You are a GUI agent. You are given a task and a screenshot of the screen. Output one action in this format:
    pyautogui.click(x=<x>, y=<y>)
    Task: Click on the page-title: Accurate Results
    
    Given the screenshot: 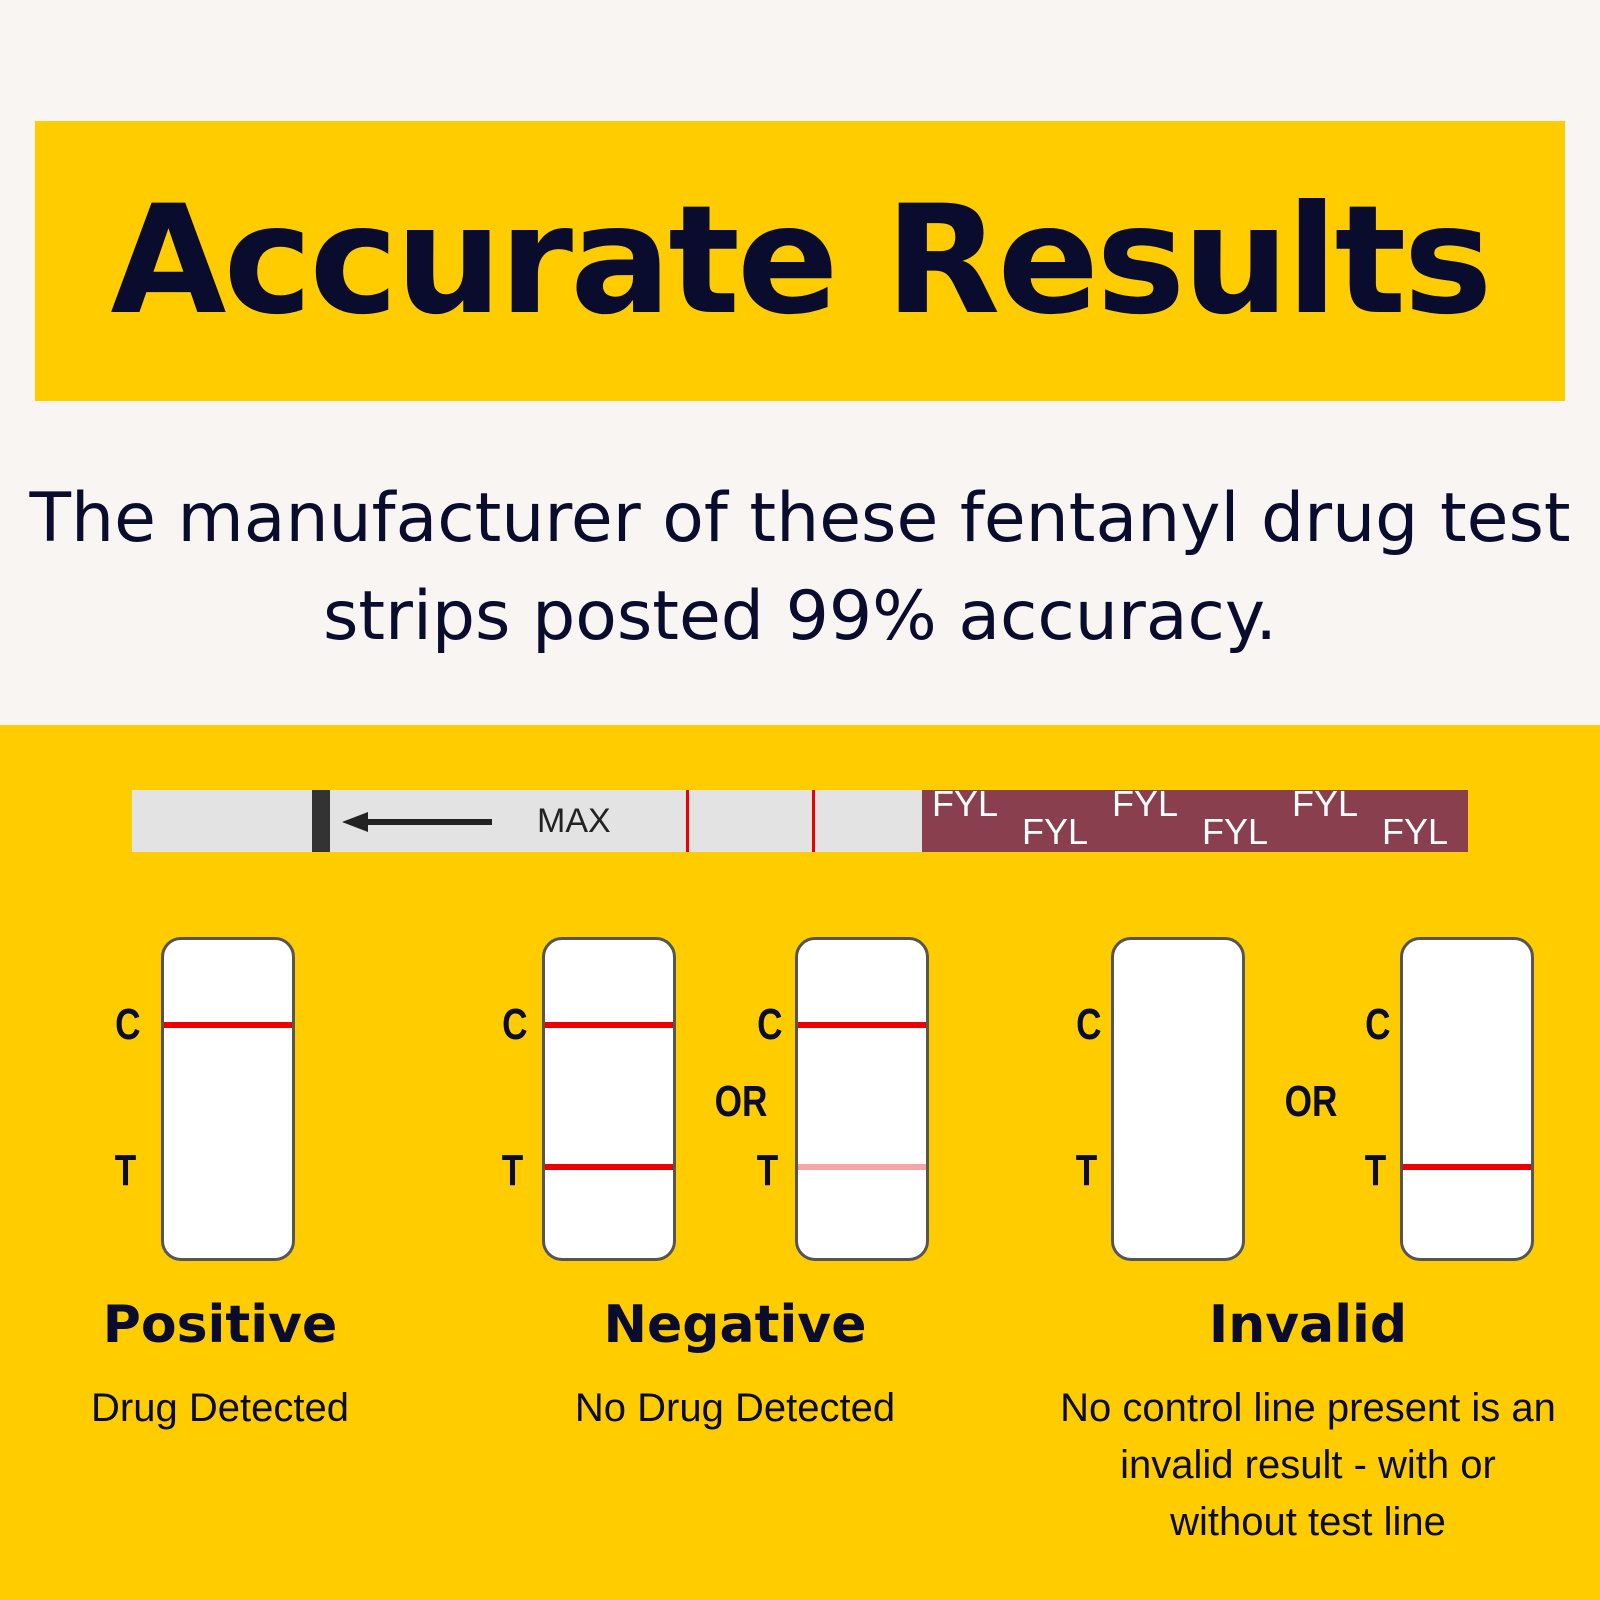 What is the action you would take?
    pyautogui.click(x=801, y=261)
    